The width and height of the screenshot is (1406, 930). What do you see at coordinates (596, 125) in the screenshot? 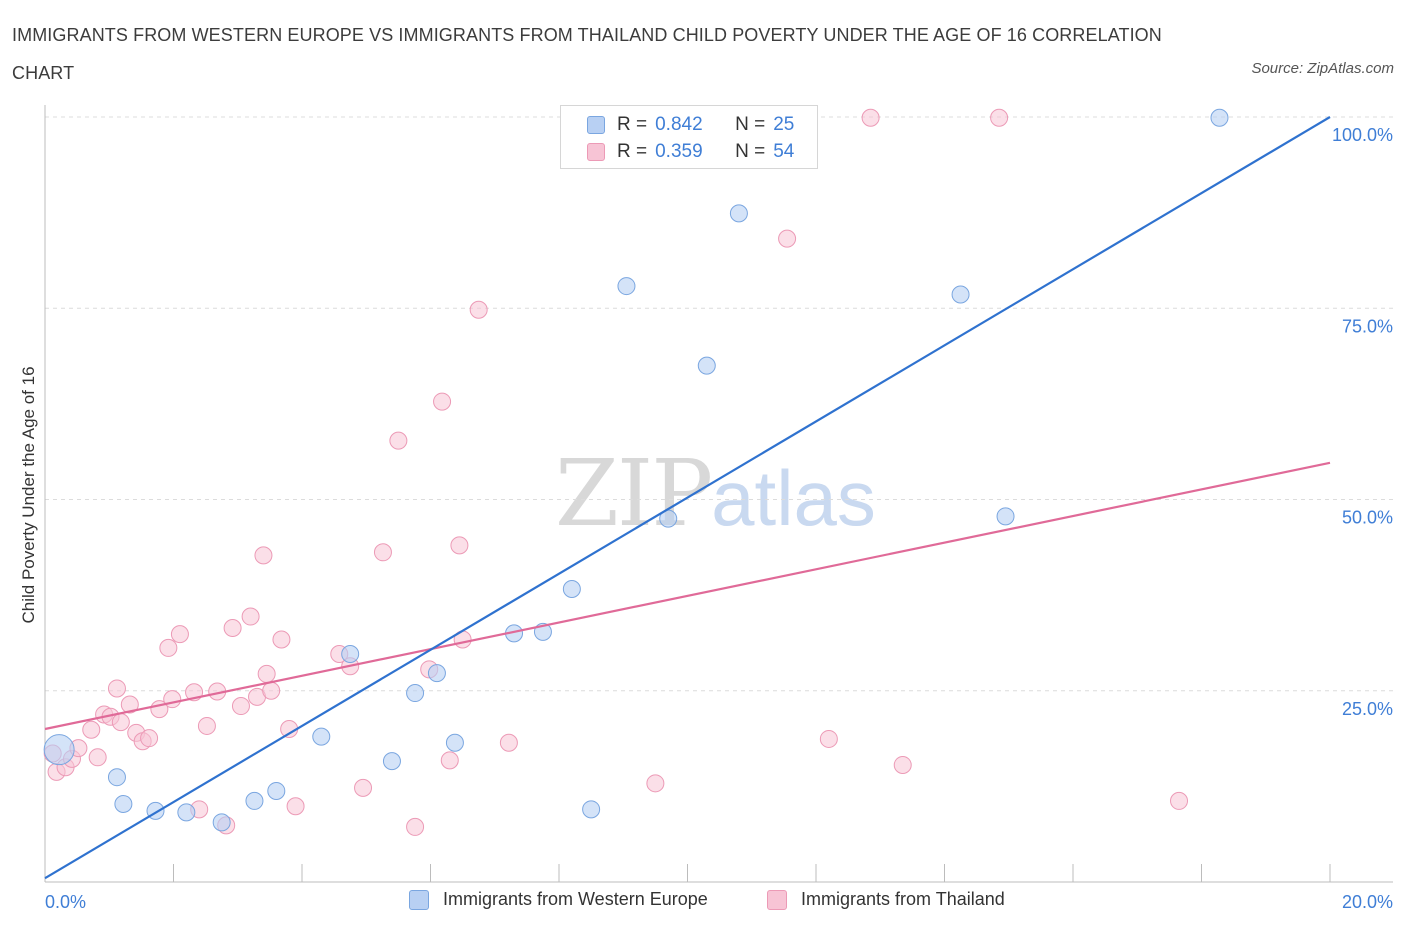
I see `legend-swatch-western-europe` at bounding box center [596, 125].